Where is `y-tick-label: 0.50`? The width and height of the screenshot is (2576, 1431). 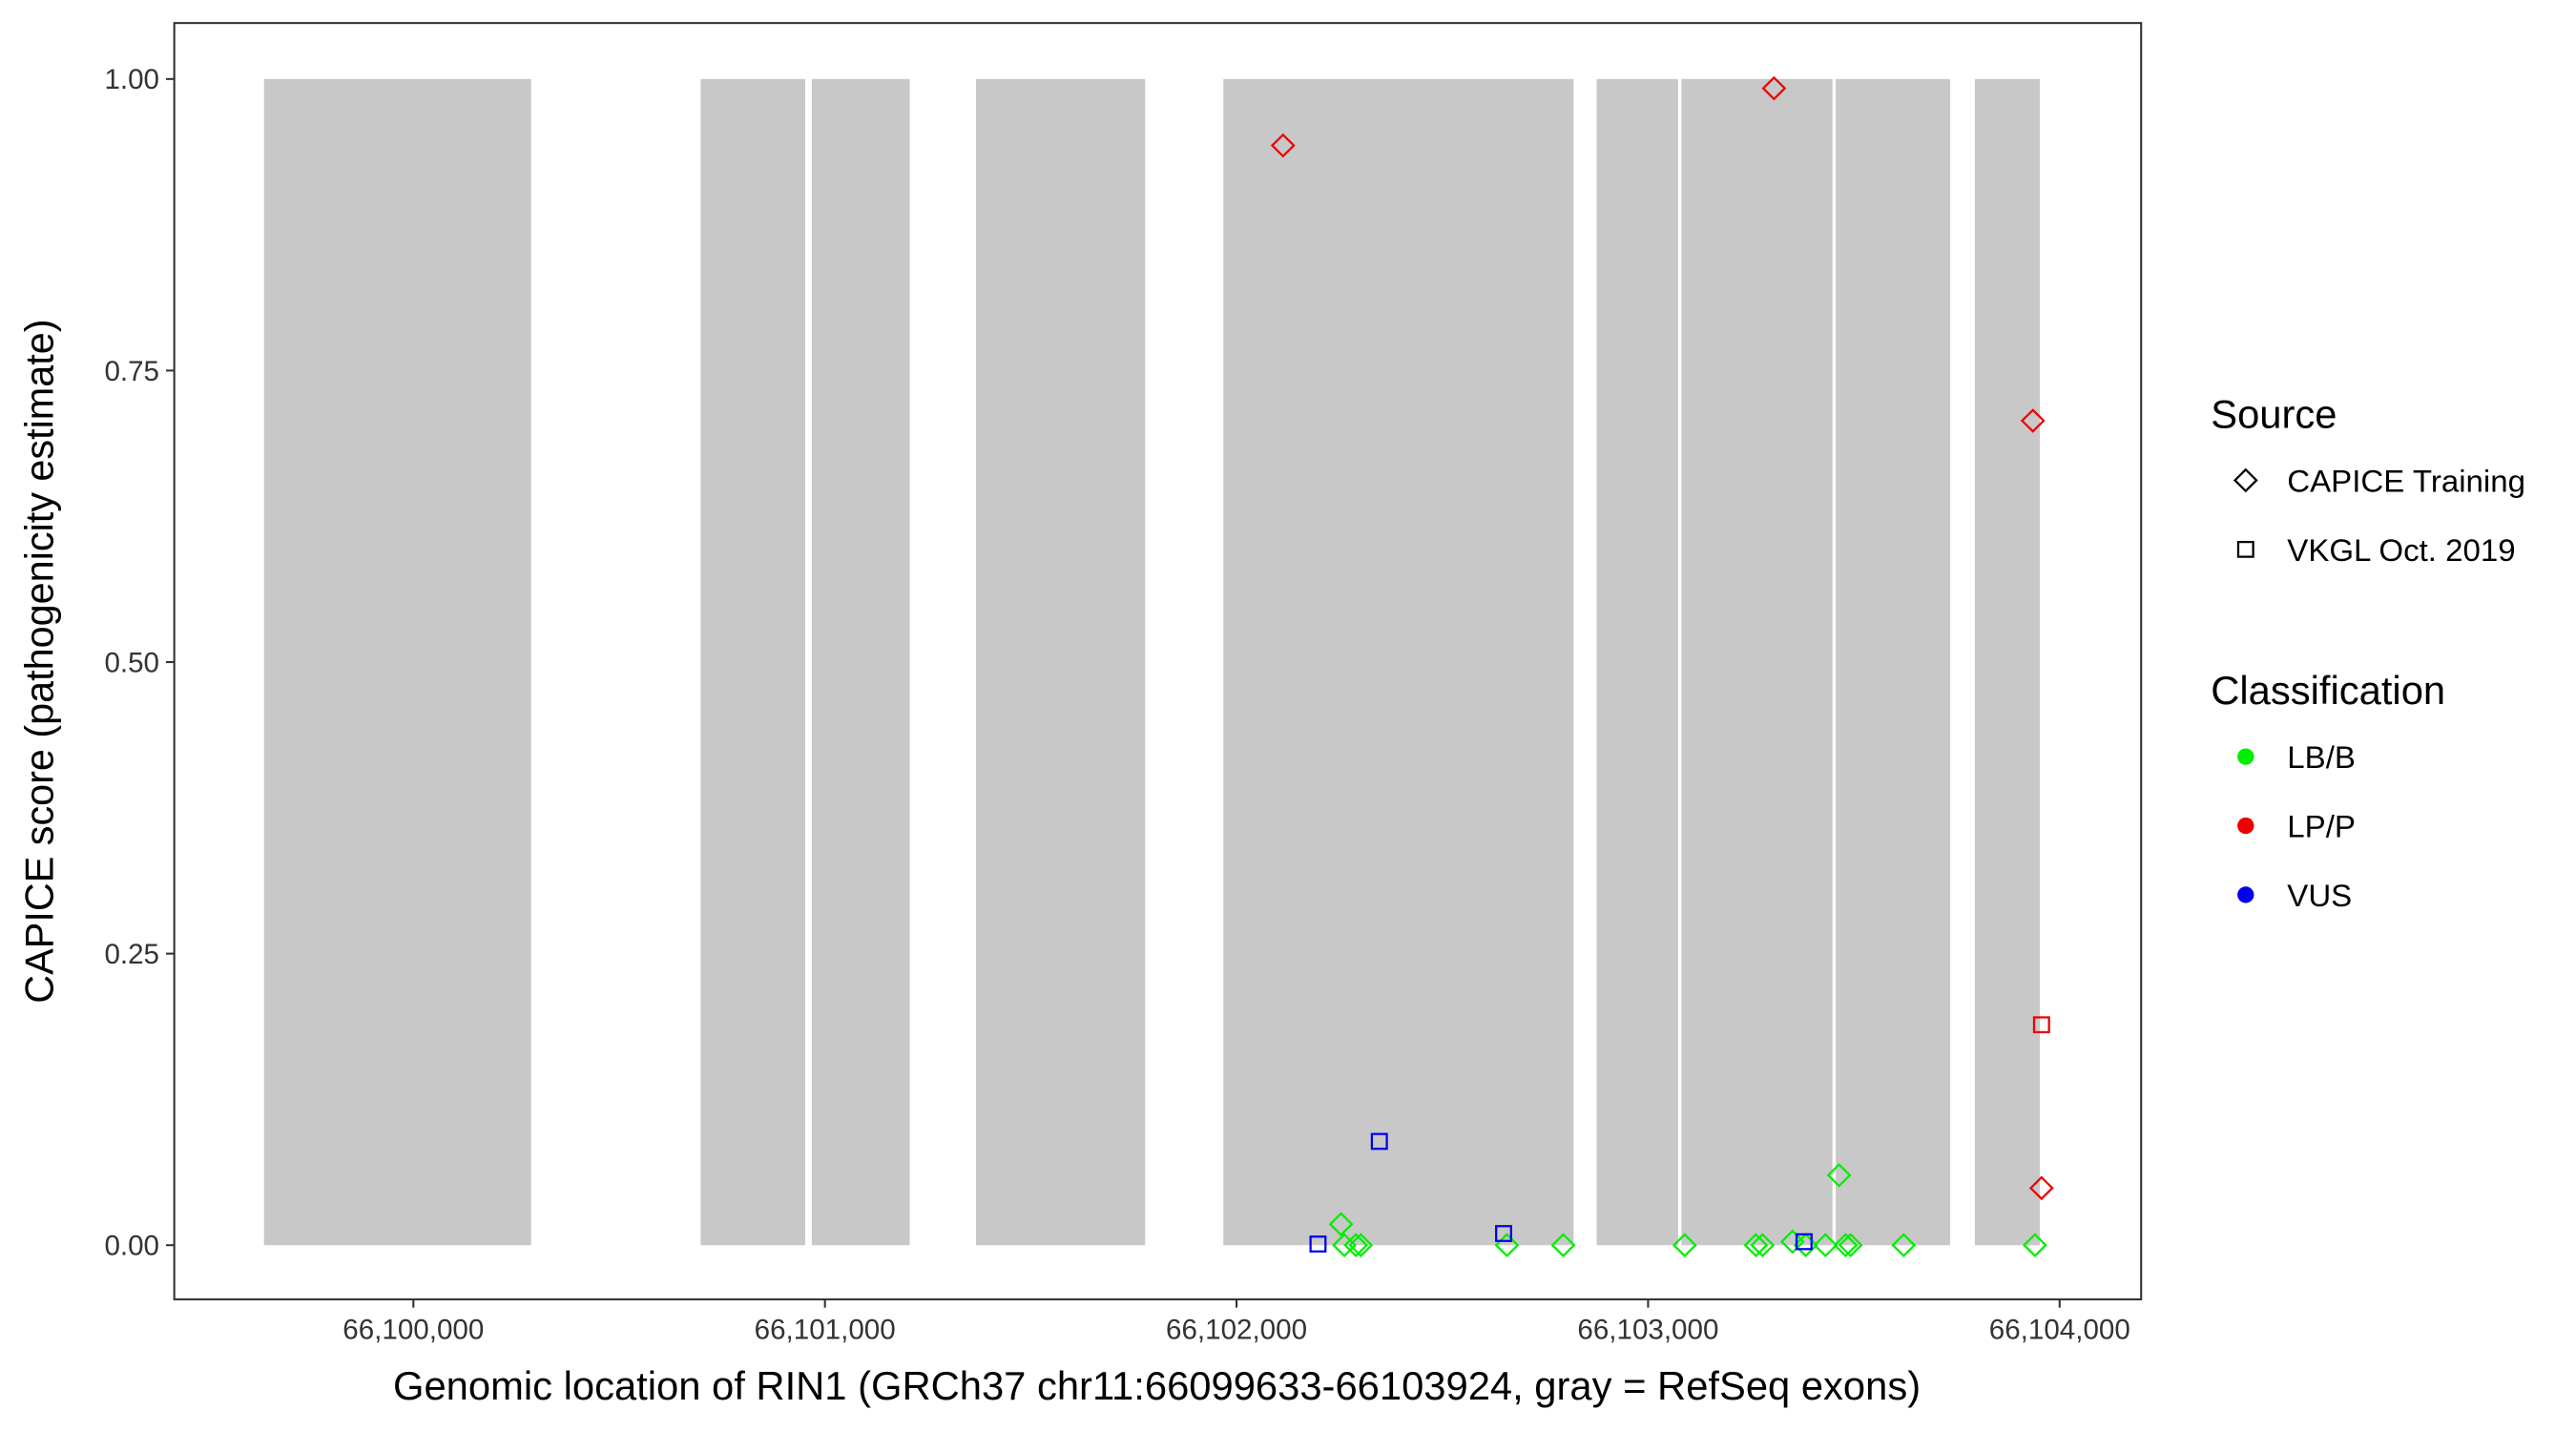 y-tick-label: 0.50 is located at coordinates (131, 662).